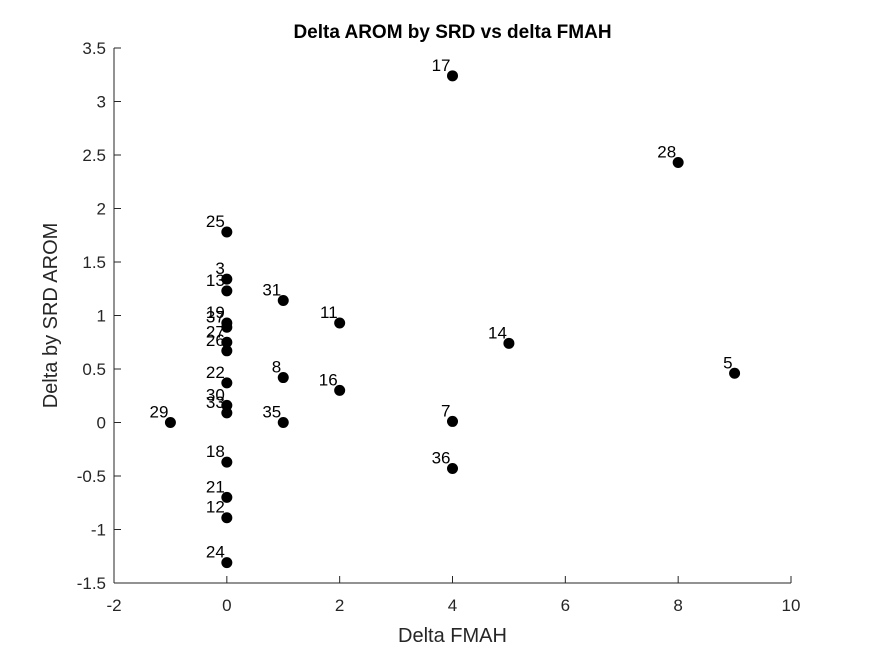 This screenshot has height=661, width=875. Describe the element at coordinates (94, 262) in the screenshot. I see `y-tick-label: 1.5` at that location.